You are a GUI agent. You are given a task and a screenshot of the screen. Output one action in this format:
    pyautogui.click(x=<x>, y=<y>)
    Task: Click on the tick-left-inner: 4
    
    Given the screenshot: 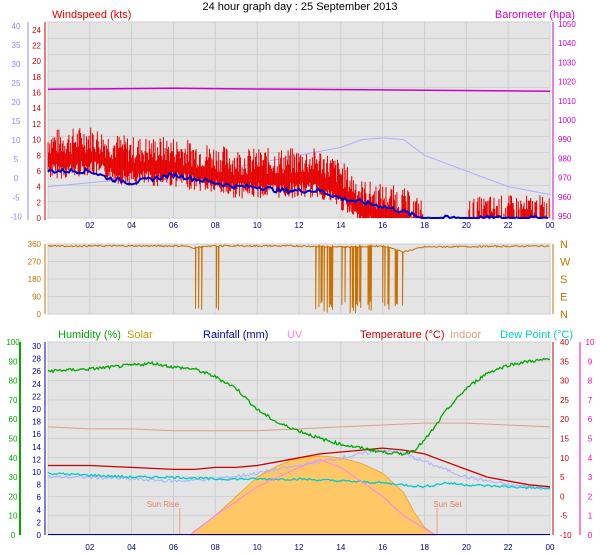 What is the action you would take?
    pyautogui.click(x=39, y=187)
    